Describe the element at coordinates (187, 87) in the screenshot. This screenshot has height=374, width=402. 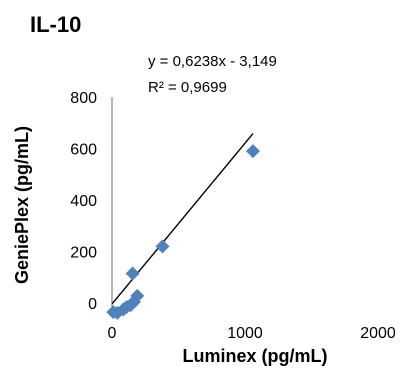
I see `trendline-r-squared: R² = 0,9699` at that location.